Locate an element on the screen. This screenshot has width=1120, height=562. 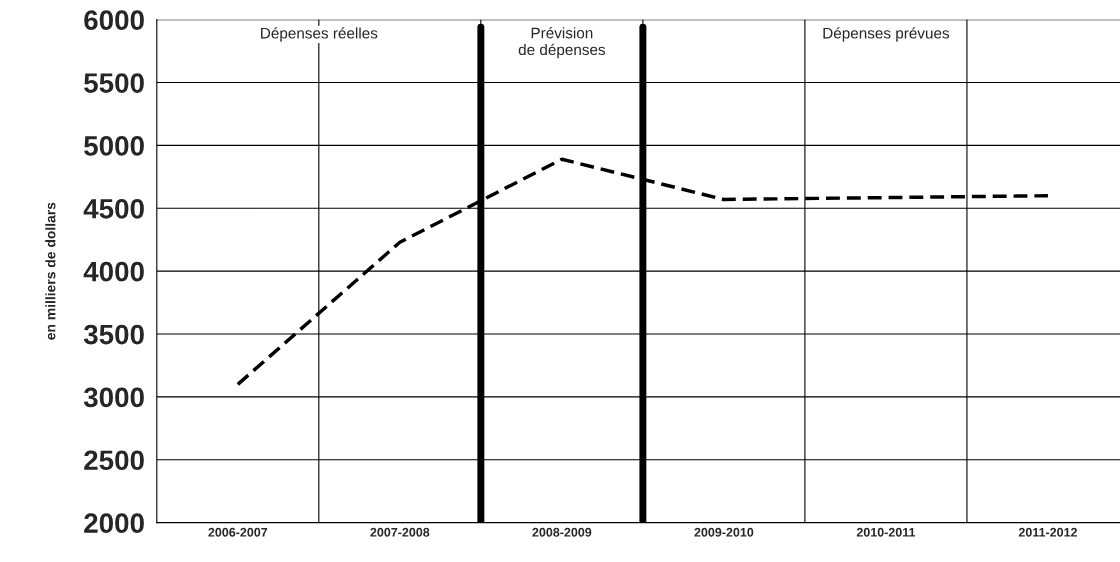
annotation: Dépenses réelles is located at coordinates (319, 34).